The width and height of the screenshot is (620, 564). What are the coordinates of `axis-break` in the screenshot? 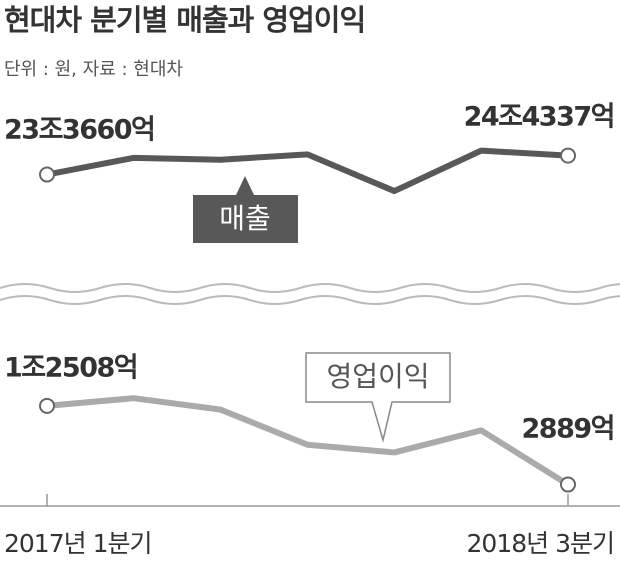 It's located at (310, 294).